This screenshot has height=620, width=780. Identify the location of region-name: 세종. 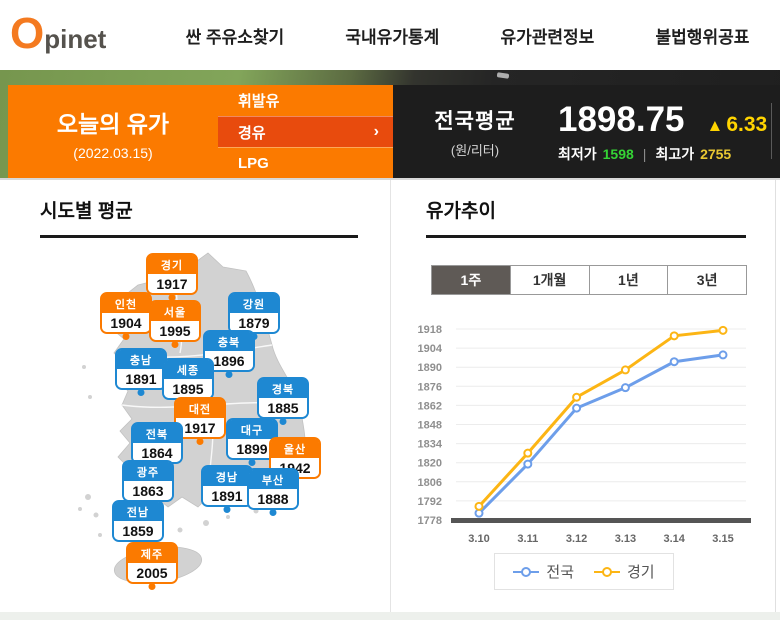
(188, 369).